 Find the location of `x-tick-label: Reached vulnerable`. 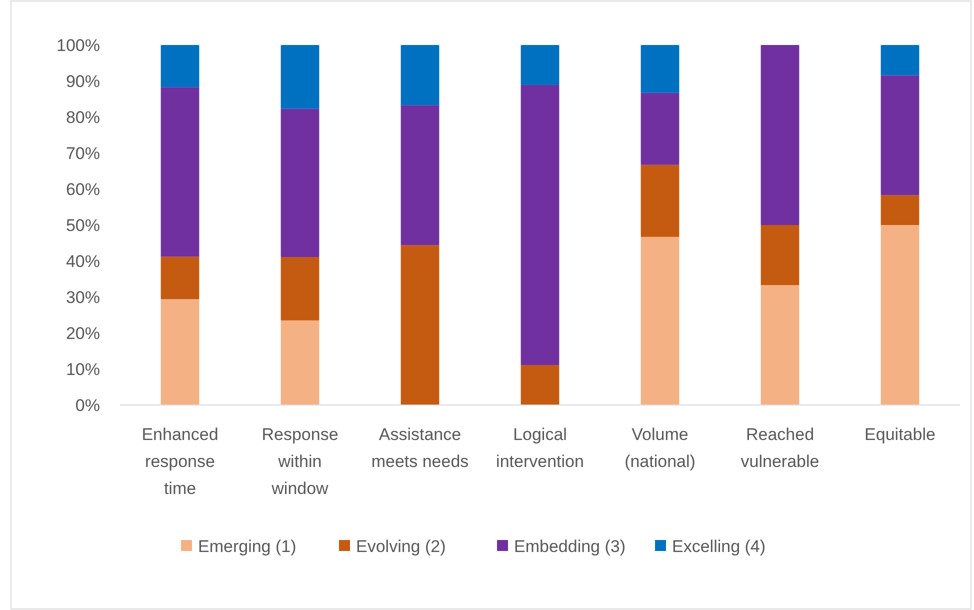

x-tick-label: Reached vulnerable is located at coordinates (780, 448).